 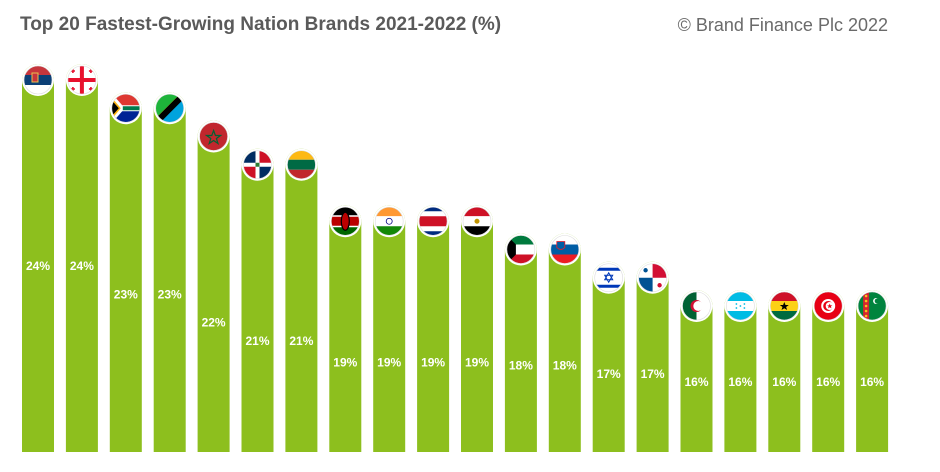 I want to click on tanzania-flag-icon, so click(x=169, y=108).